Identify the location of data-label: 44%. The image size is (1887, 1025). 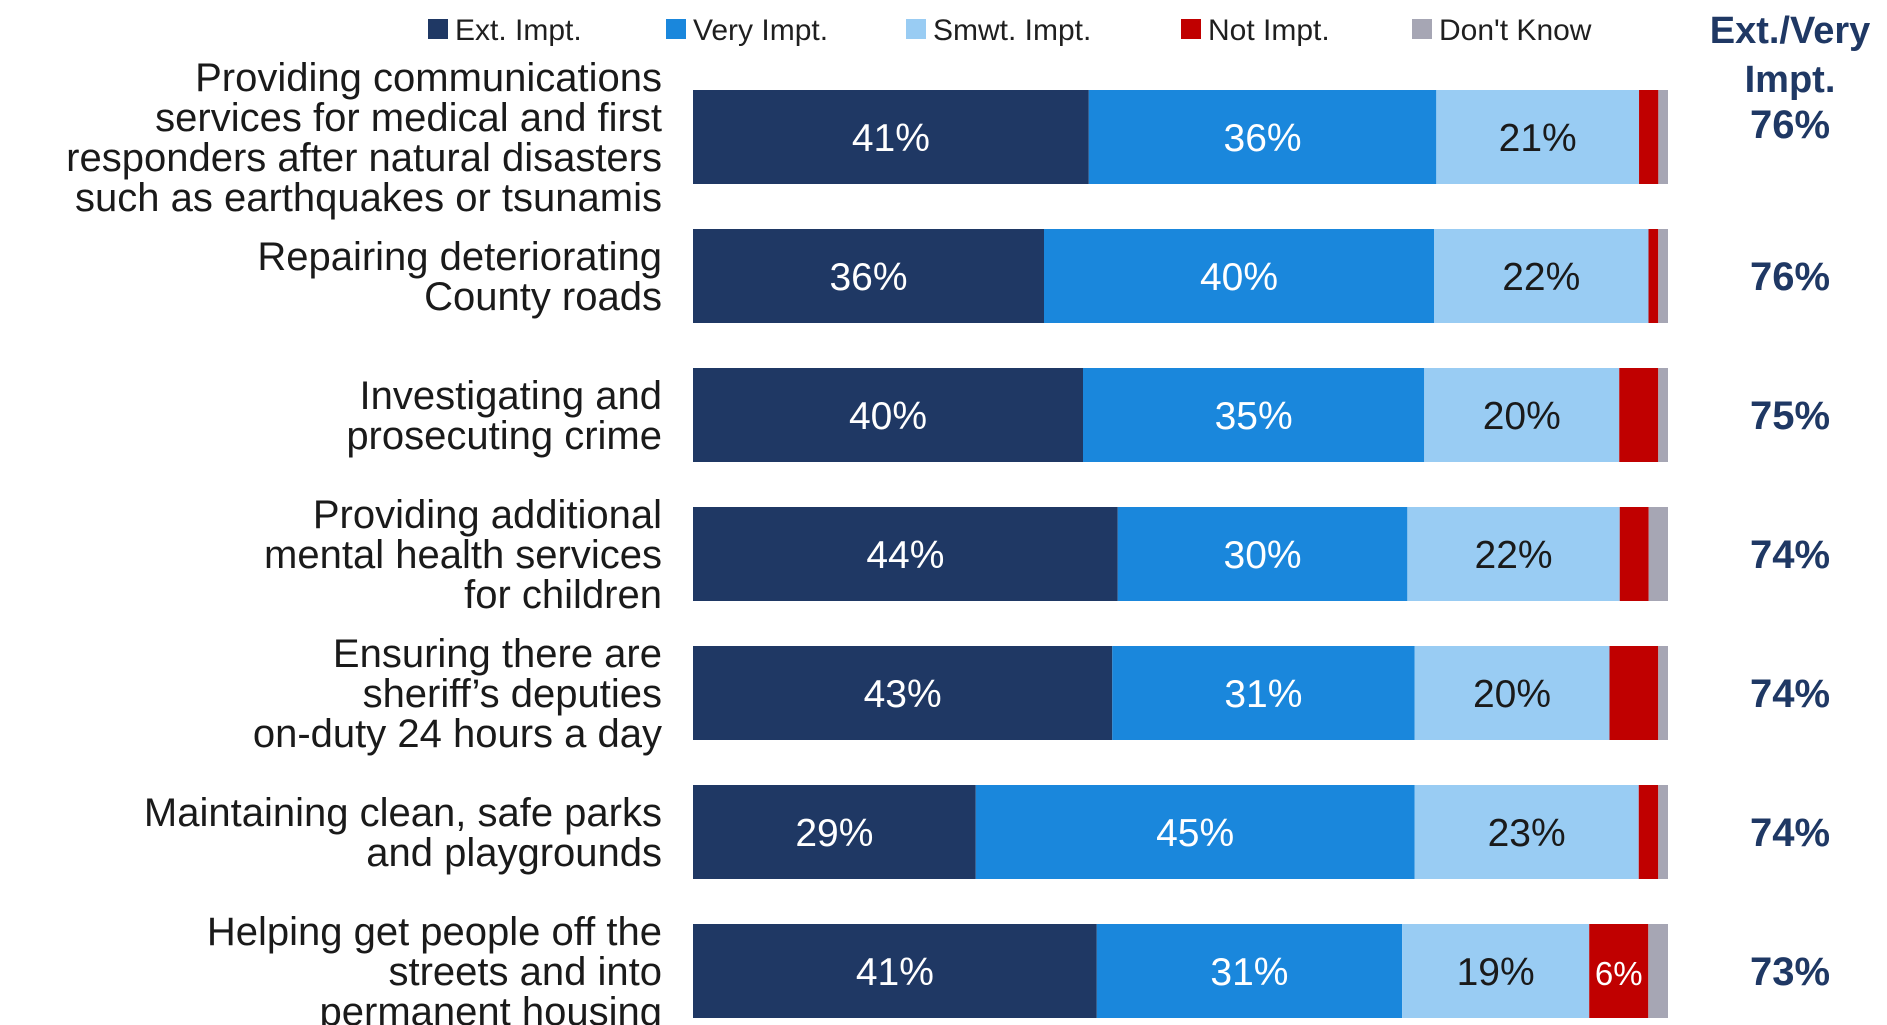
(905, 555).